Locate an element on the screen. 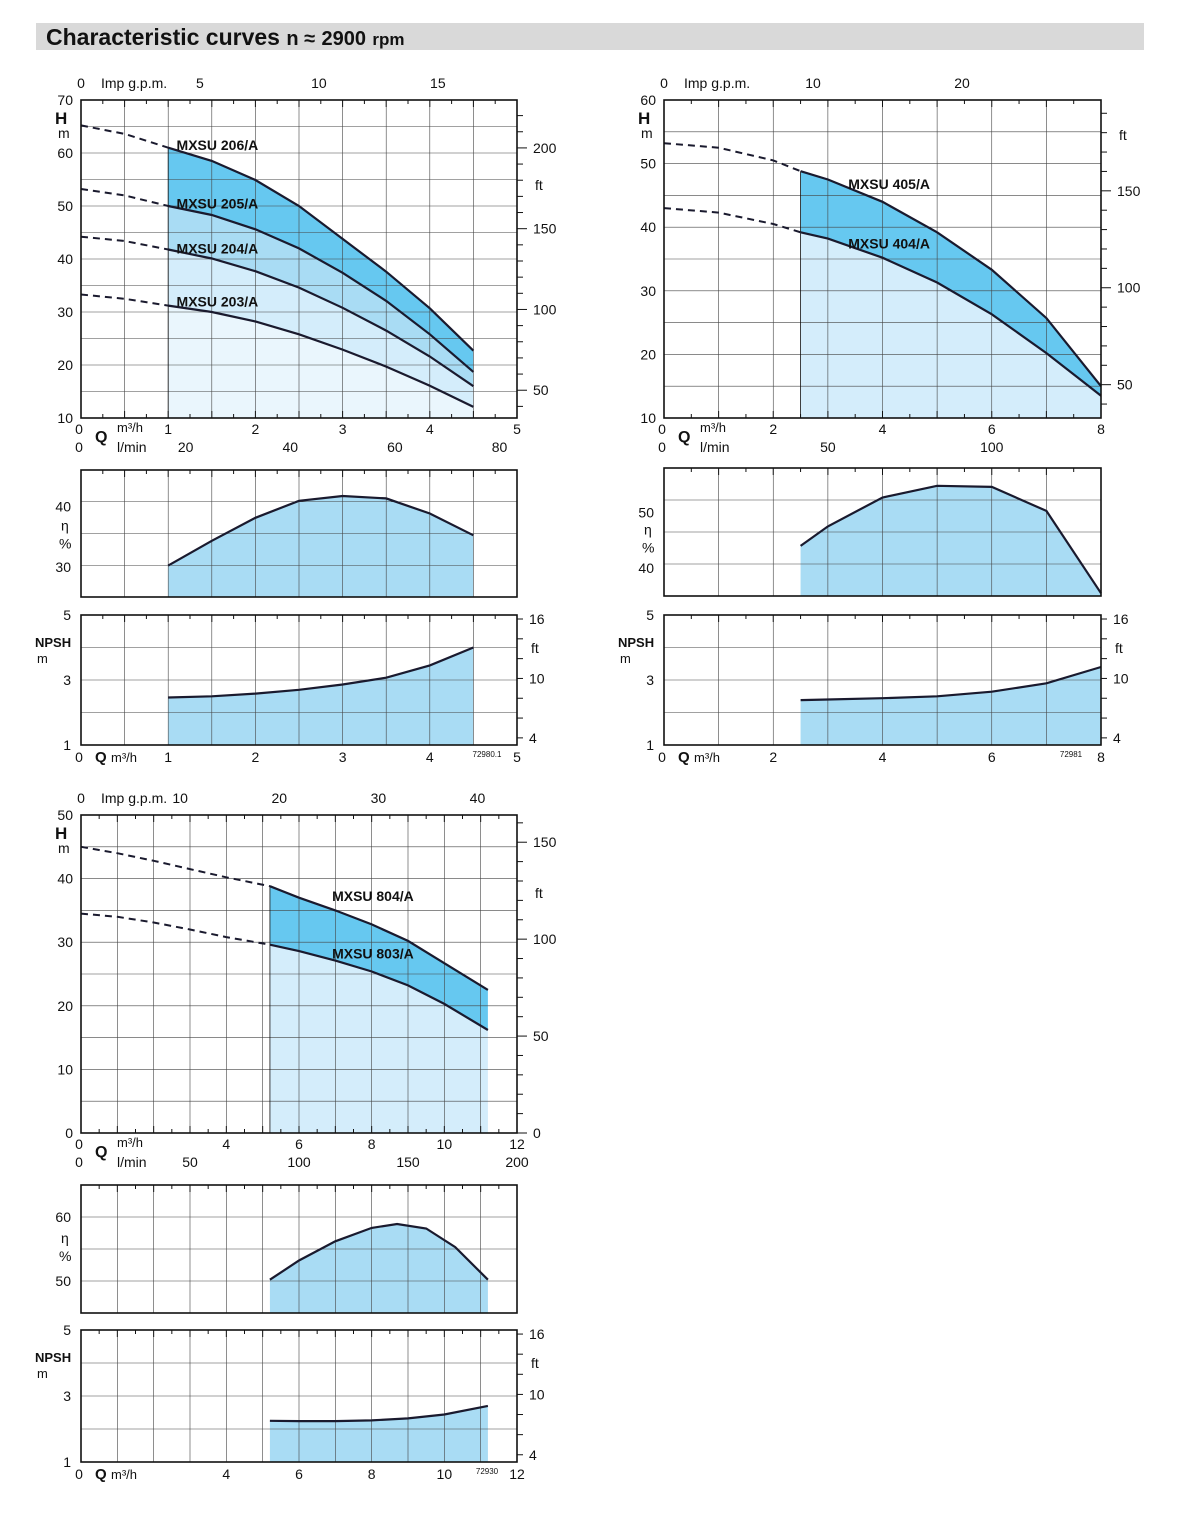 Image resolution: width=1200 pixels, height=1532 pixels. section-header: Characteristic curves n ≈ 2900 rpm is located at coordinates (590, 36).